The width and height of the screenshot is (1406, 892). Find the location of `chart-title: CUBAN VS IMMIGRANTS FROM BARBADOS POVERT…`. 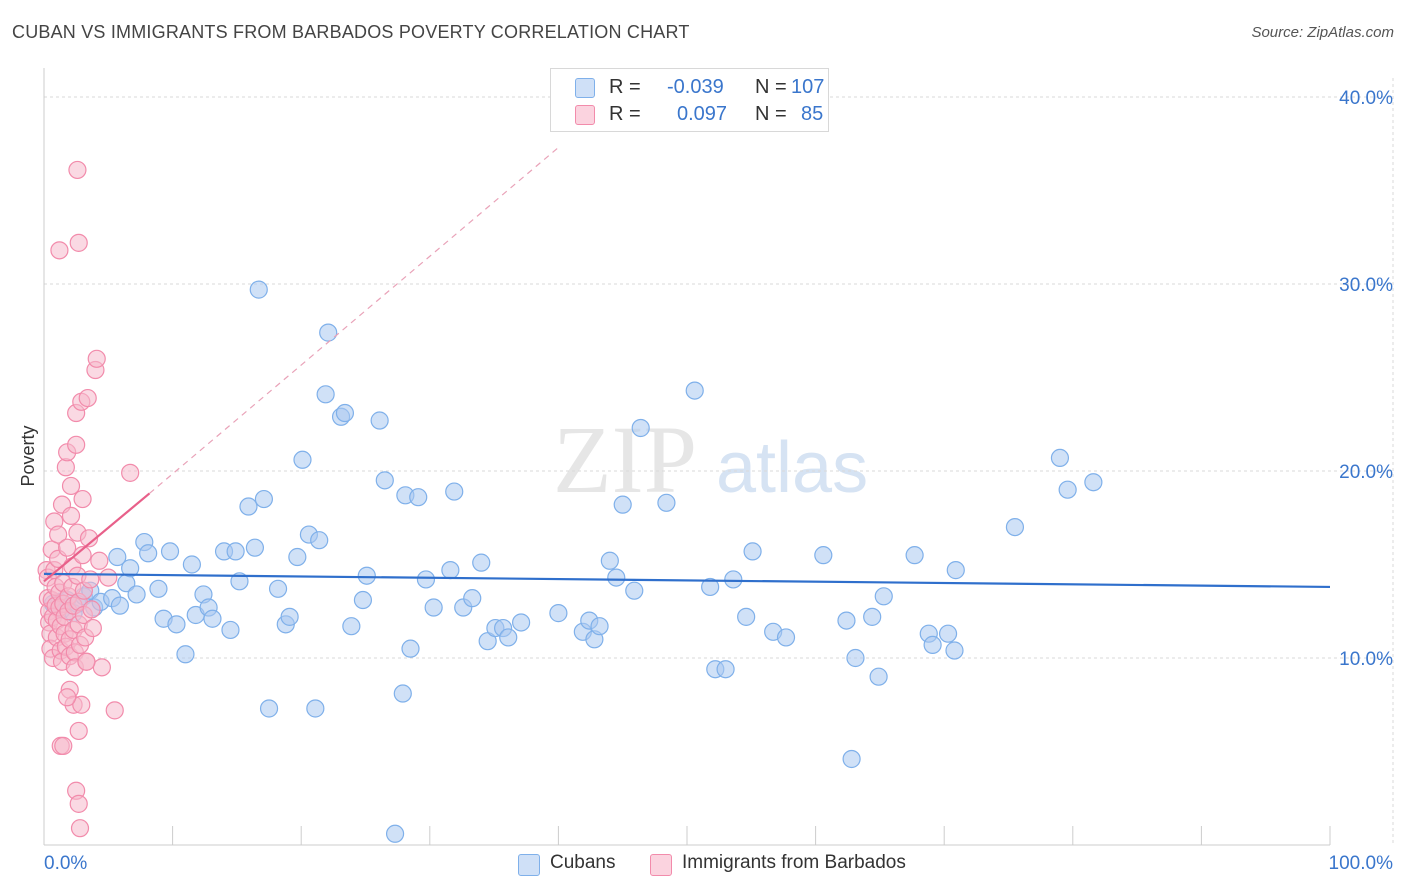

chart-title: CUBAN VS IMMIGRANTS FROM BARBADOS POVERT… is located at coordinates (351, 32).